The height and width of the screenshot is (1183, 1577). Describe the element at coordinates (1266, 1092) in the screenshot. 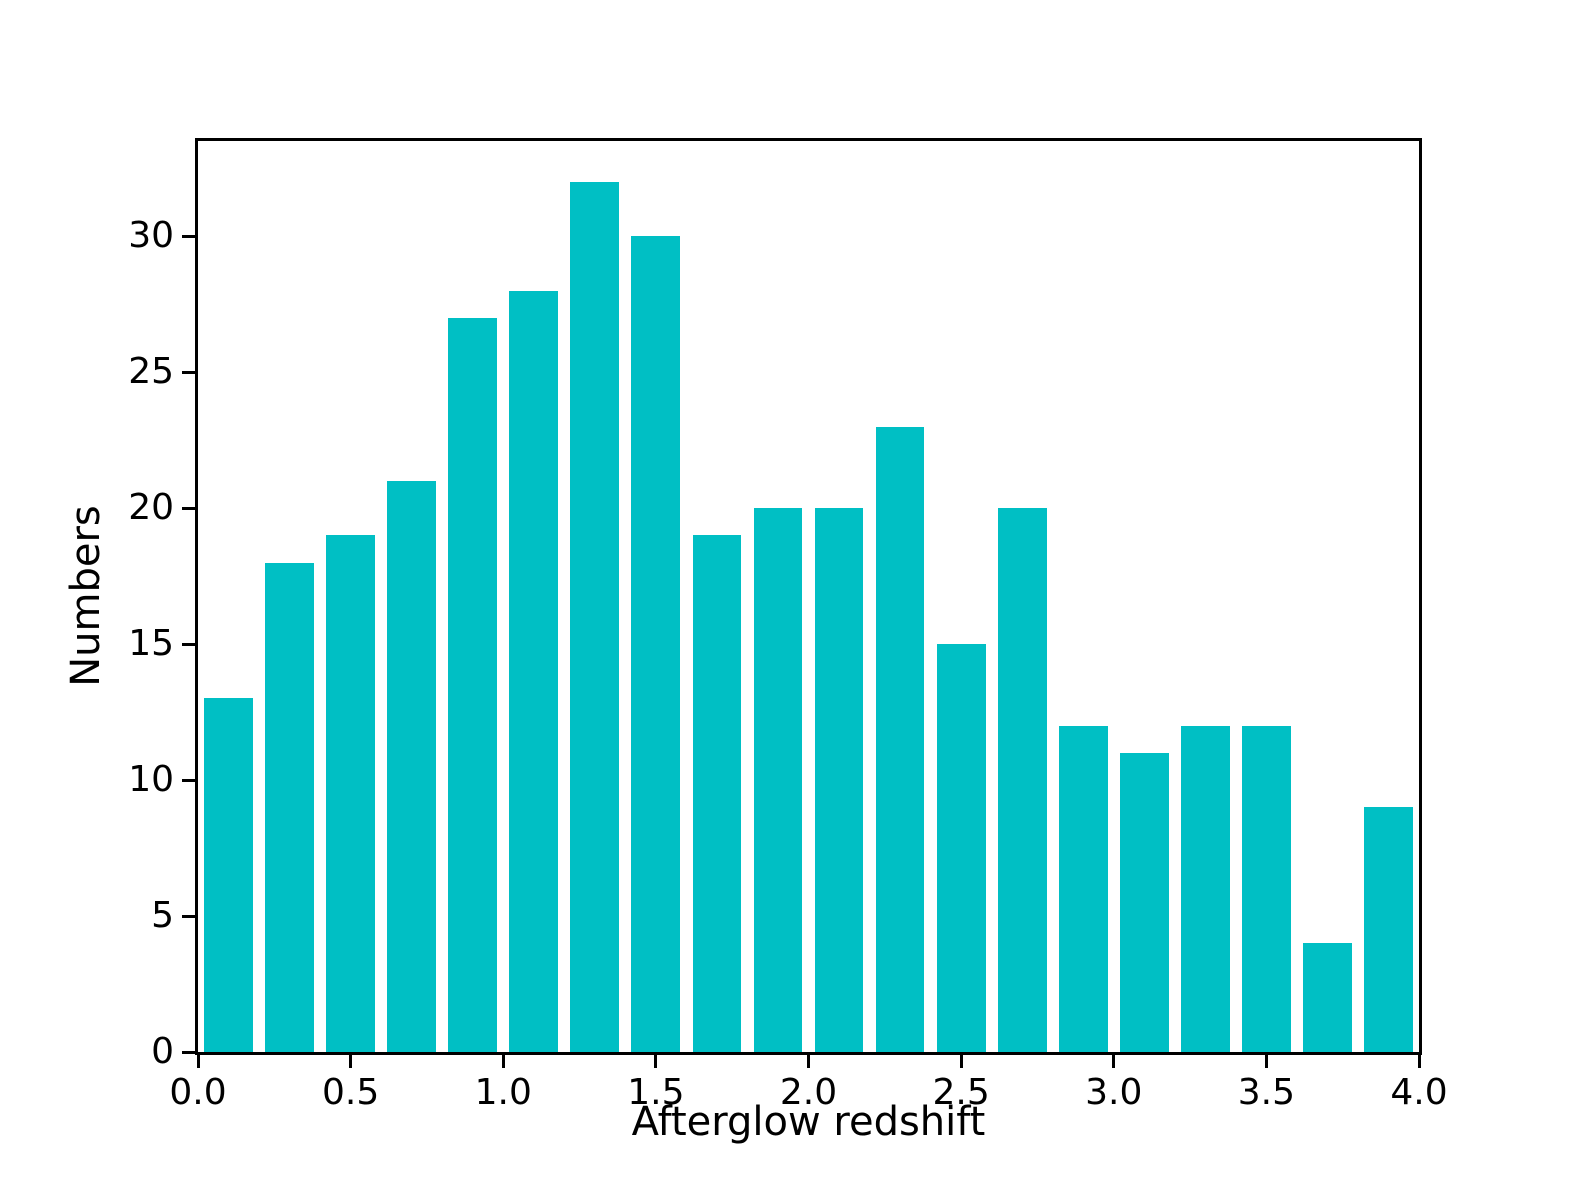

I see `x-axis-tick-label: 3.5` at that location.